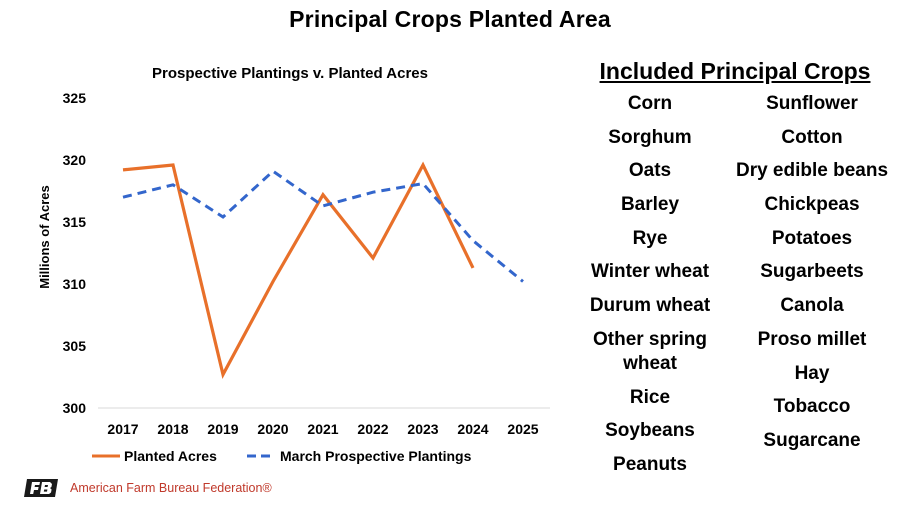 The image size is (900, 506). I want to click on x-tick-label: 2025, so click(522, 429).